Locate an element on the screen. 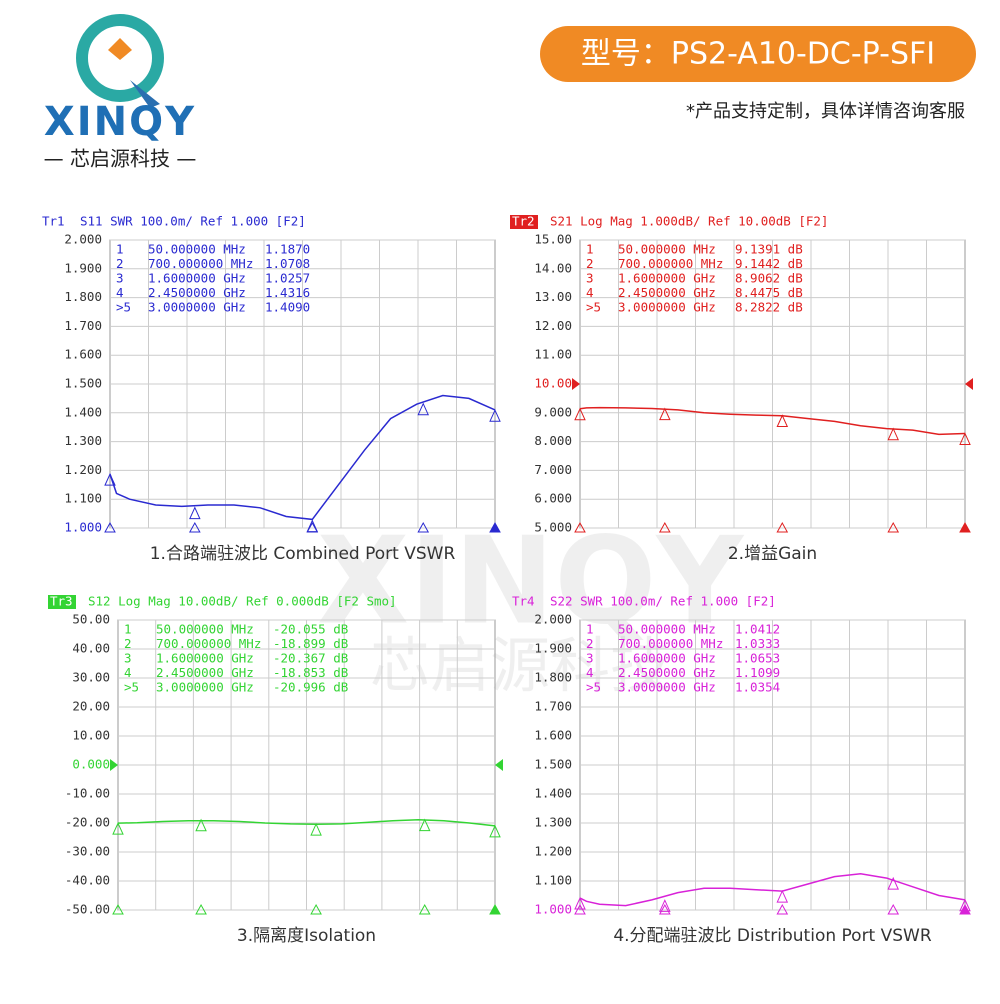 The height and width of the screenshot is (1004, 1000). caption: 3.隔离度Isolation is located at coordinates (306, 936).